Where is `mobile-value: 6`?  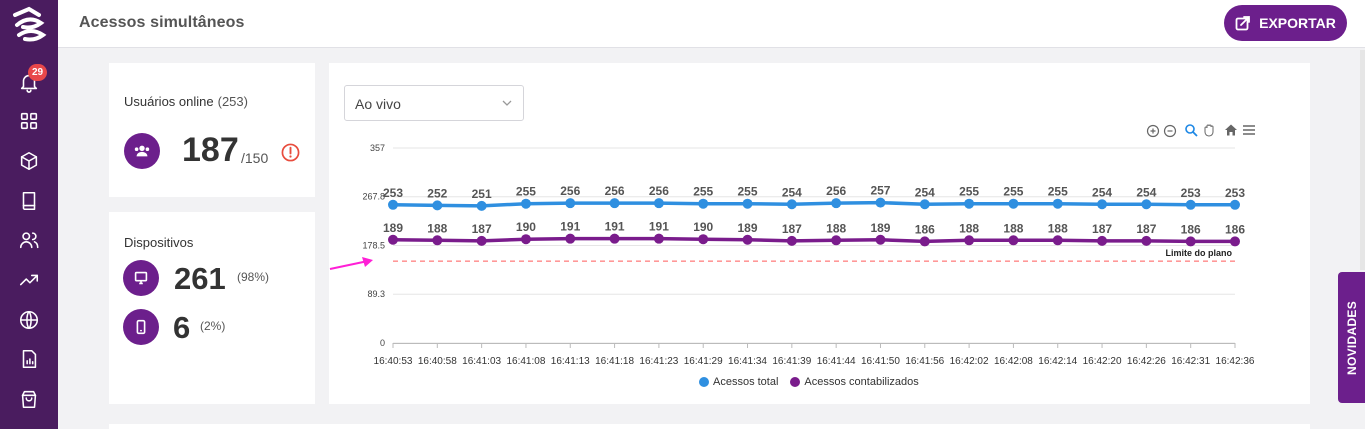 mobile-value: 6 is located at coordinates (181, 328).